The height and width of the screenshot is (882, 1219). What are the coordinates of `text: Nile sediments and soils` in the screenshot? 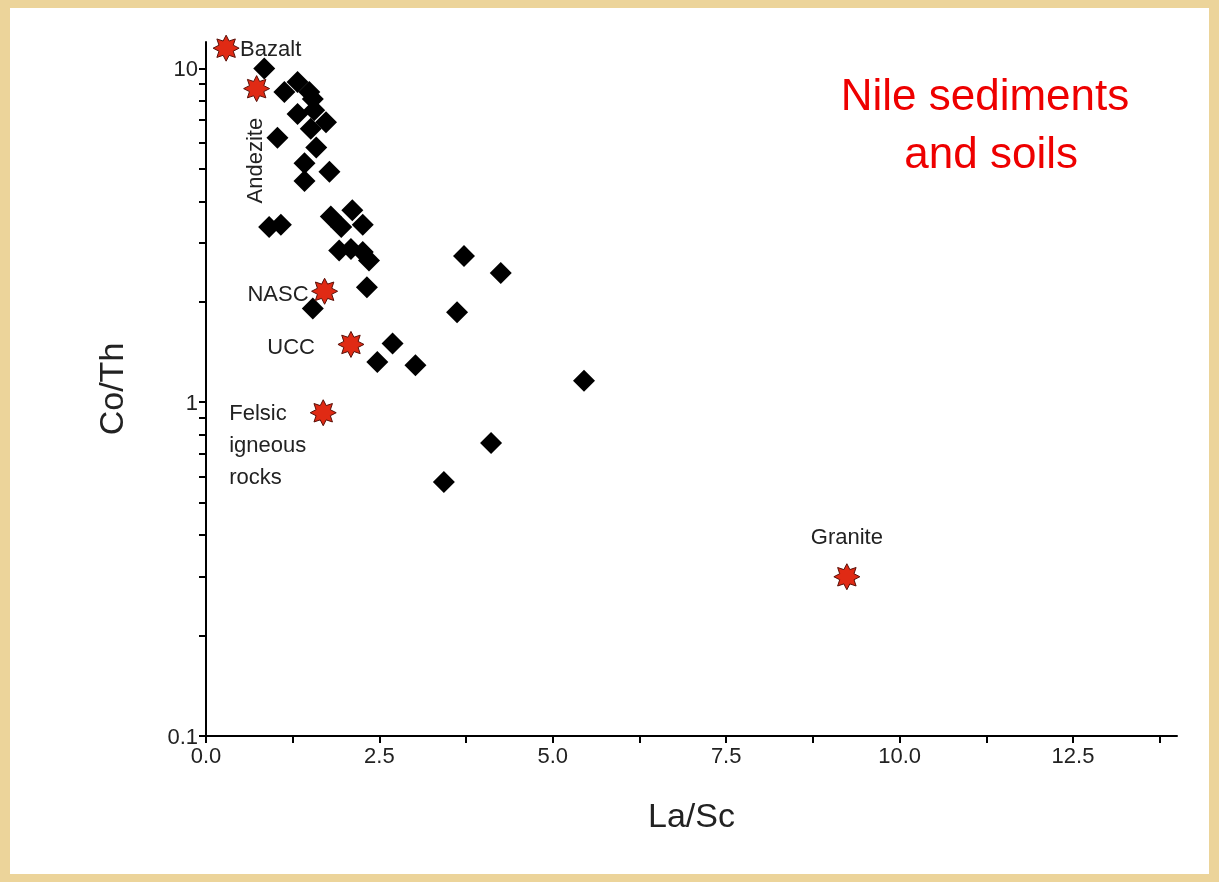 It's located at (985, 123).